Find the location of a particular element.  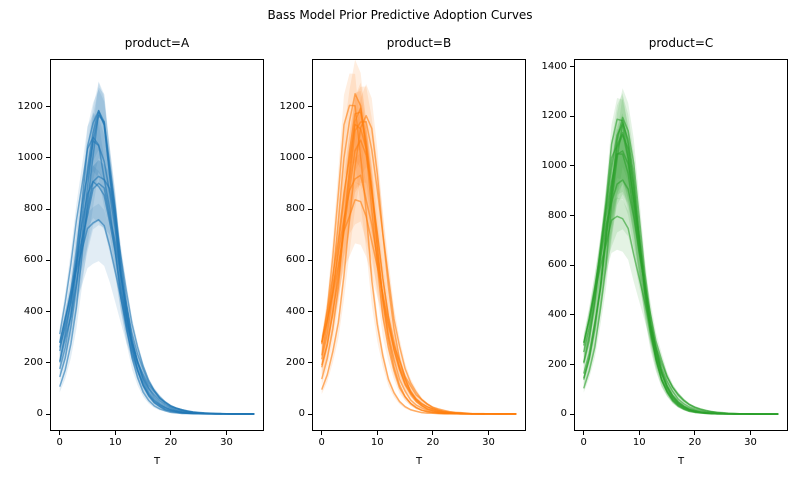

y-tick-label: 1400 is located at coordinates (554, 66).